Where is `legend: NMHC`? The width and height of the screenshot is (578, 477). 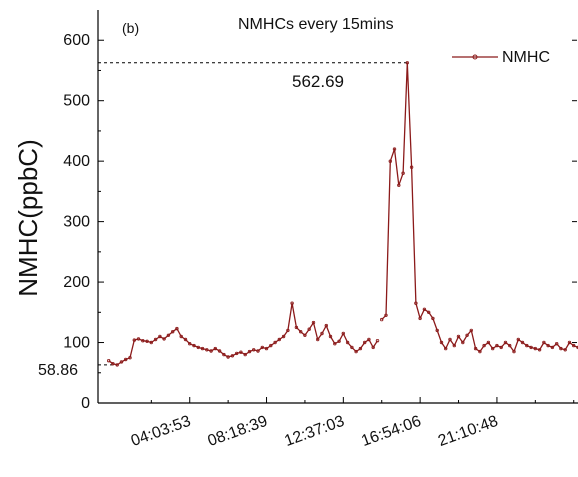 legend: NMHC is located at coordinates (501, 57).